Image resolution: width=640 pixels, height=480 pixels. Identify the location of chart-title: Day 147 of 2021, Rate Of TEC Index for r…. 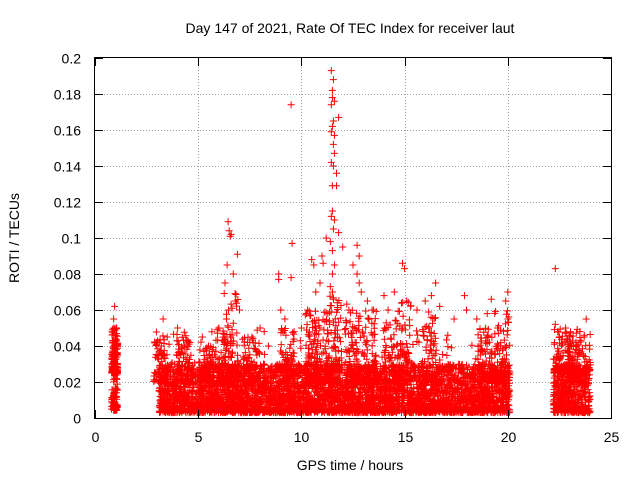
(350, 28).